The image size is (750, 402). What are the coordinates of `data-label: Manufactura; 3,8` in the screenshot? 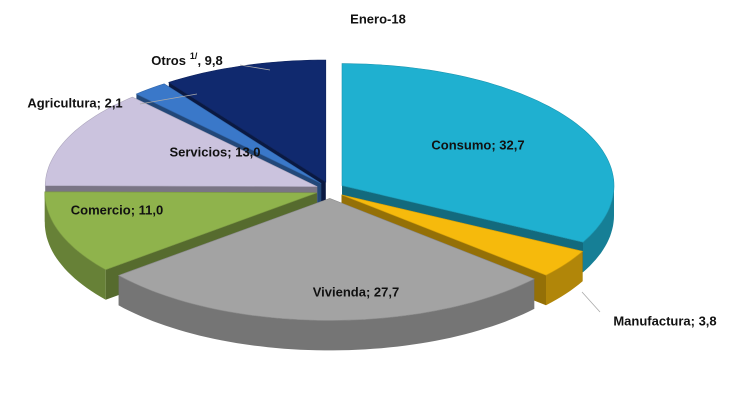 It's located at (664, 320).